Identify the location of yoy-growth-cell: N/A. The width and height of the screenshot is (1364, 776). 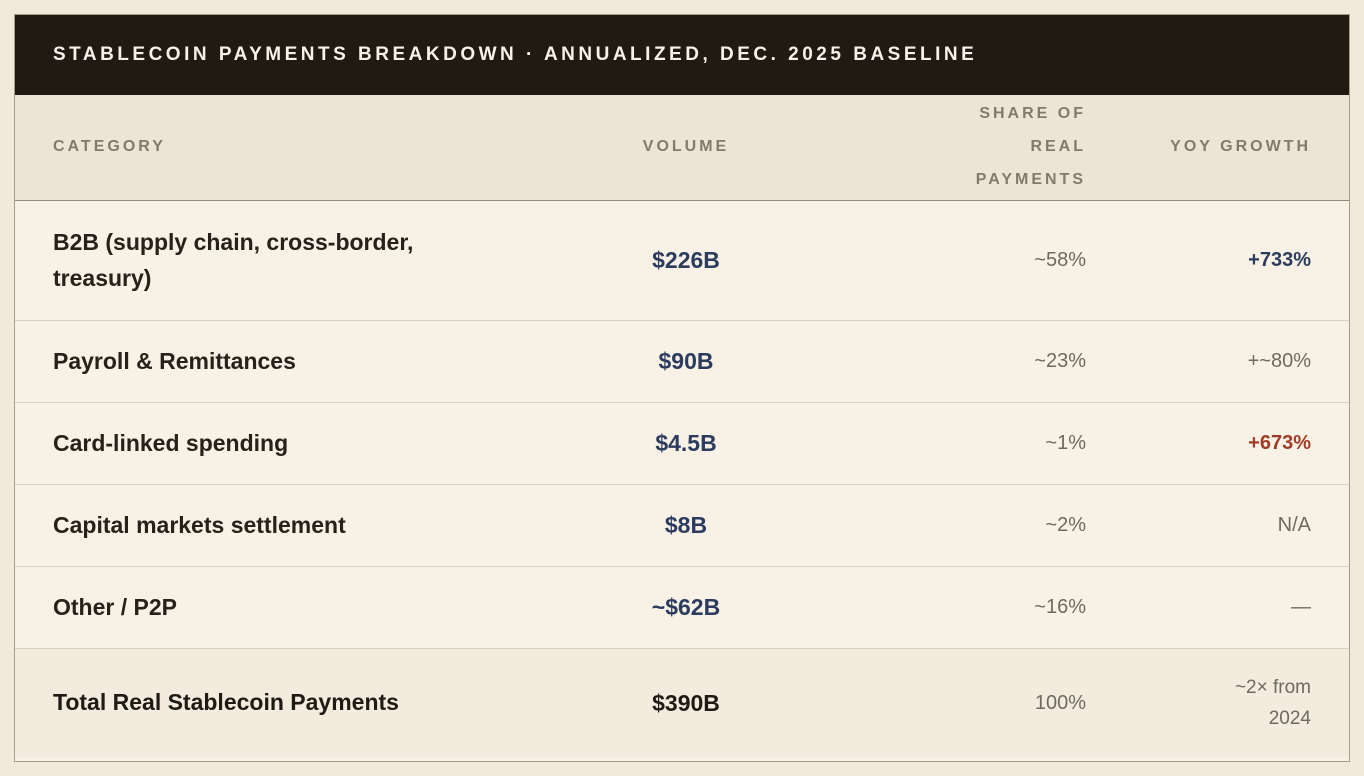
(1294, 525).